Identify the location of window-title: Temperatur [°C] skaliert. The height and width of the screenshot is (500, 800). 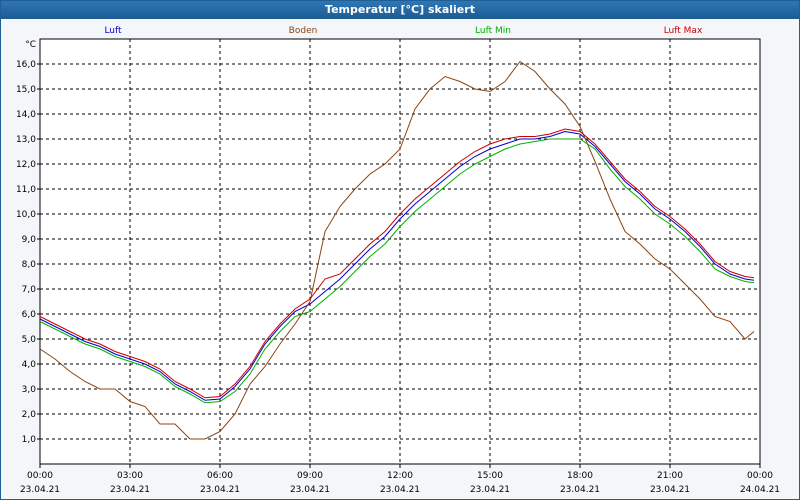
(400, 10).